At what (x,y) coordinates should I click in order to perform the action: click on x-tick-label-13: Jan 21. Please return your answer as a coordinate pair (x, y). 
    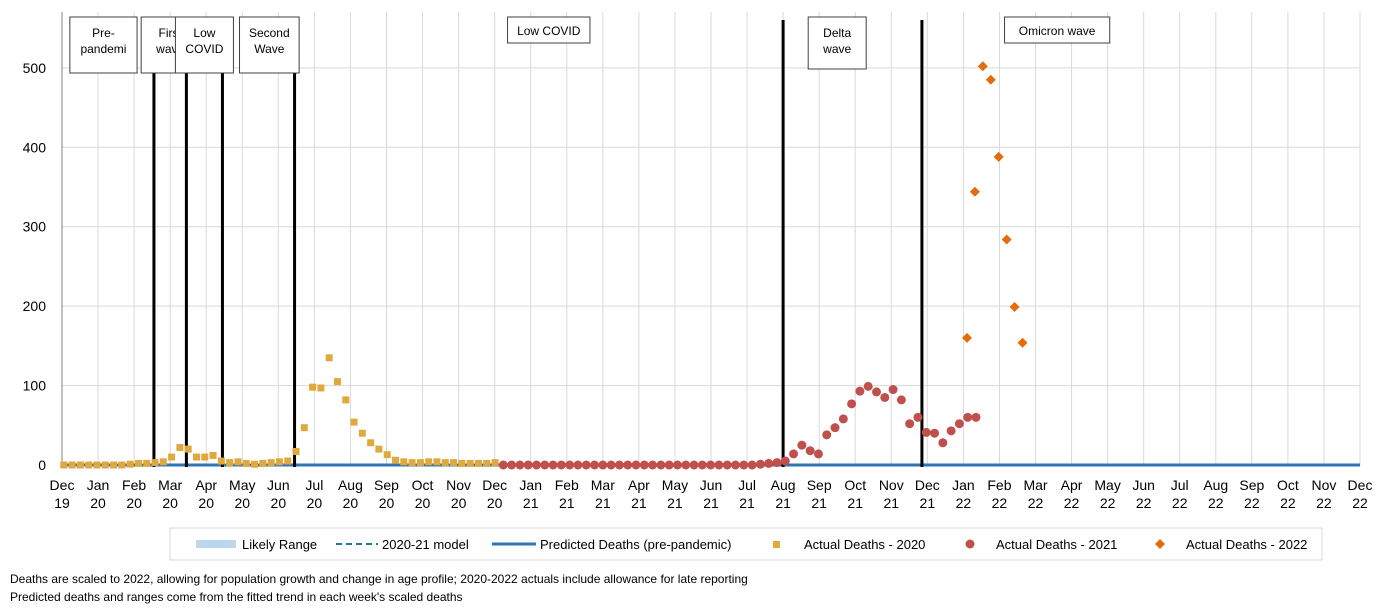
    Looking at the image, I should click on (530, 494).